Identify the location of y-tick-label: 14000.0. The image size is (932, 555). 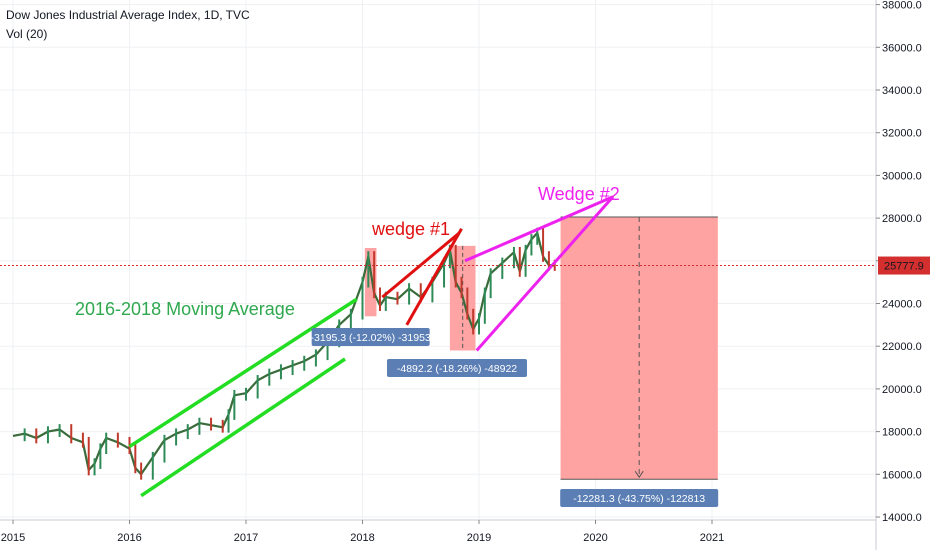
(902, 518).